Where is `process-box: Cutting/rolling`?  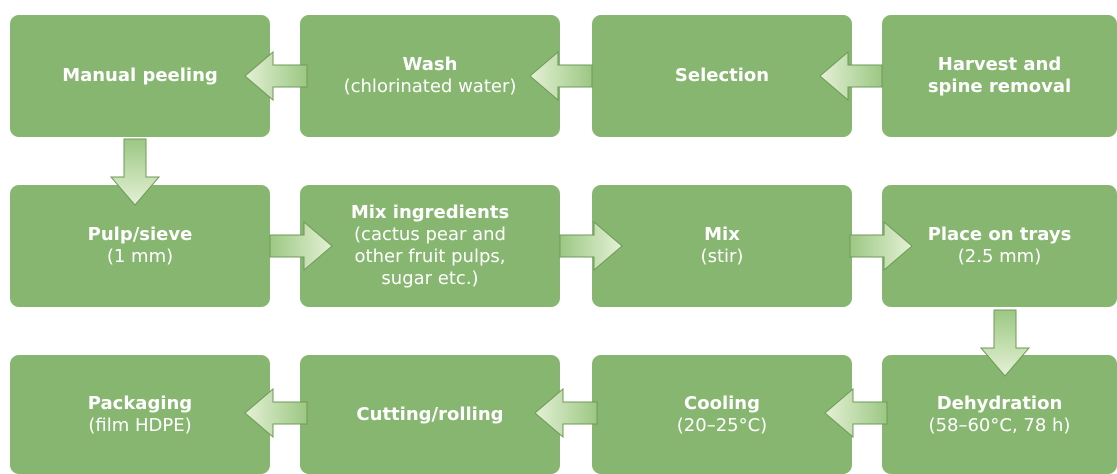 process-box: Cutting/rolling is located at coordinates (430, 414).